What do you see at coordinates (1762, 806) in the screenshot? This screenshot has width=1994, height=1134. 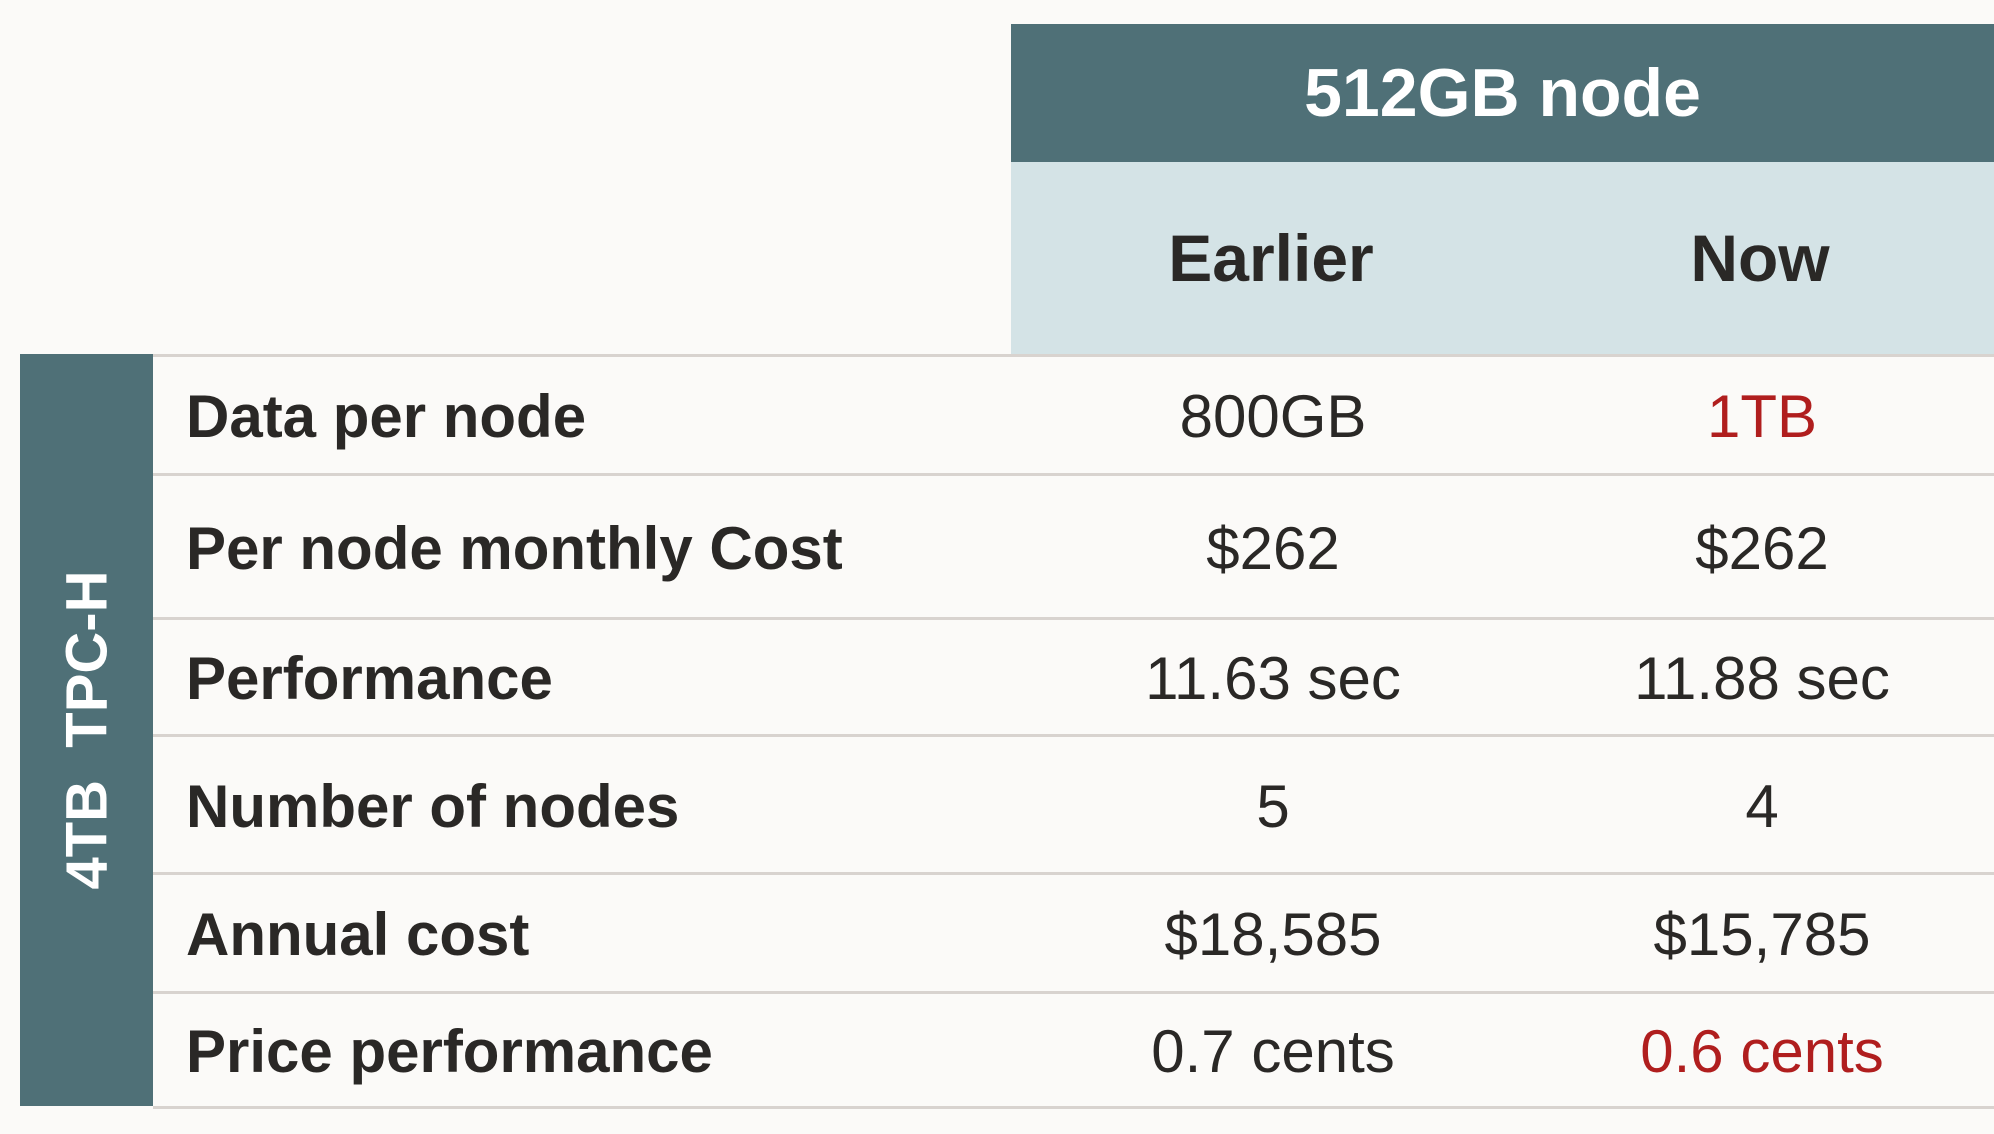 I see `now-value: 4` at bounding box center [1762, 806].